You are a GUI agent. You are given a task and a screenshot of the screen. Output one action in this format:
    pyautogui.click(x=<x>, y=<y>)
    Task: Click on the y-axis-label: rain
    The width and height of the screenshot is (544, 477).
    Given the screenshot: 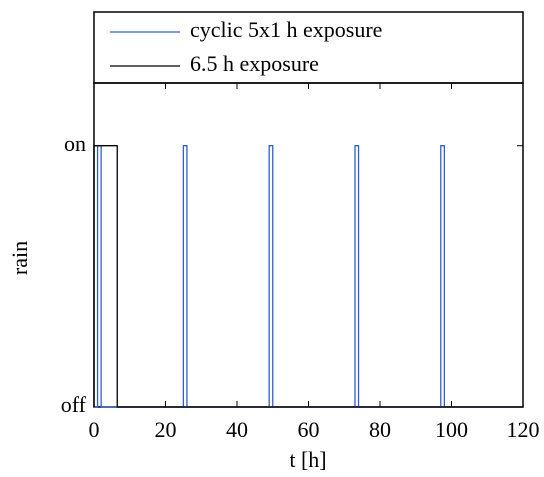 What is the action you would take?
    pyautogui.click(x=19, y=258)
    